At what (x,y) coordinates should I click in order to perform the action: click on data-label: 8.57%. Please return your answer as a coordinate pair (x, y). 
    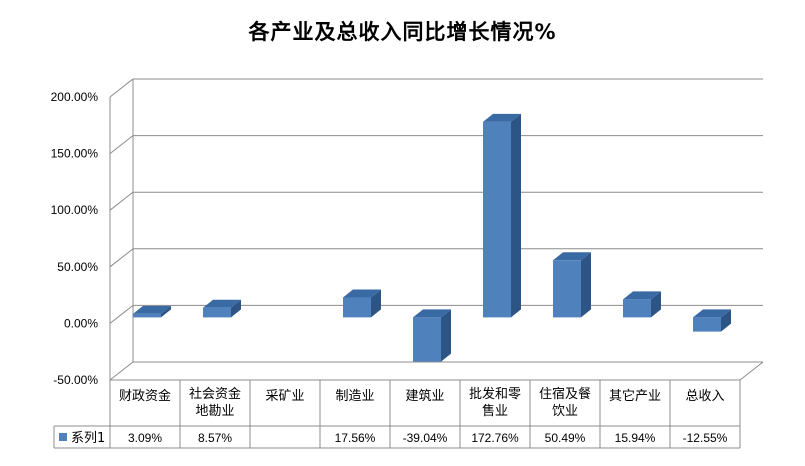
    Looking at the image, I should click on (215, 438).